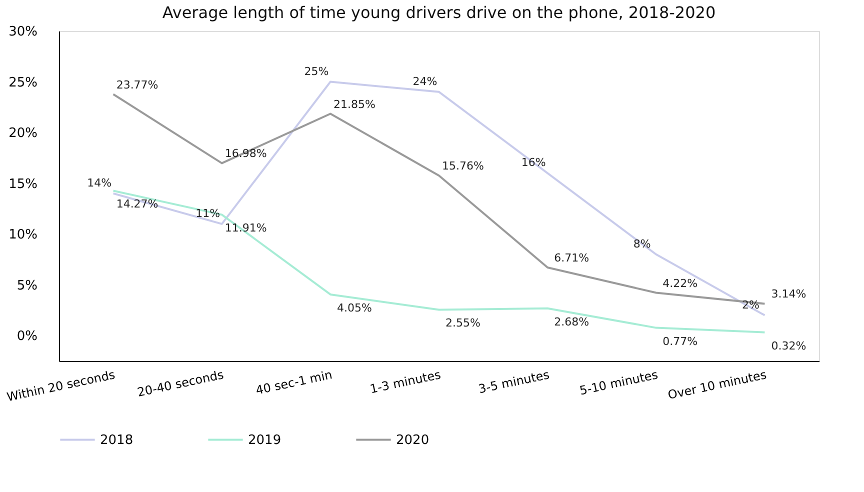  Describe the element at coordinates (245, 153) in the screenshot. I see `data-label: 16.98%` at that location.